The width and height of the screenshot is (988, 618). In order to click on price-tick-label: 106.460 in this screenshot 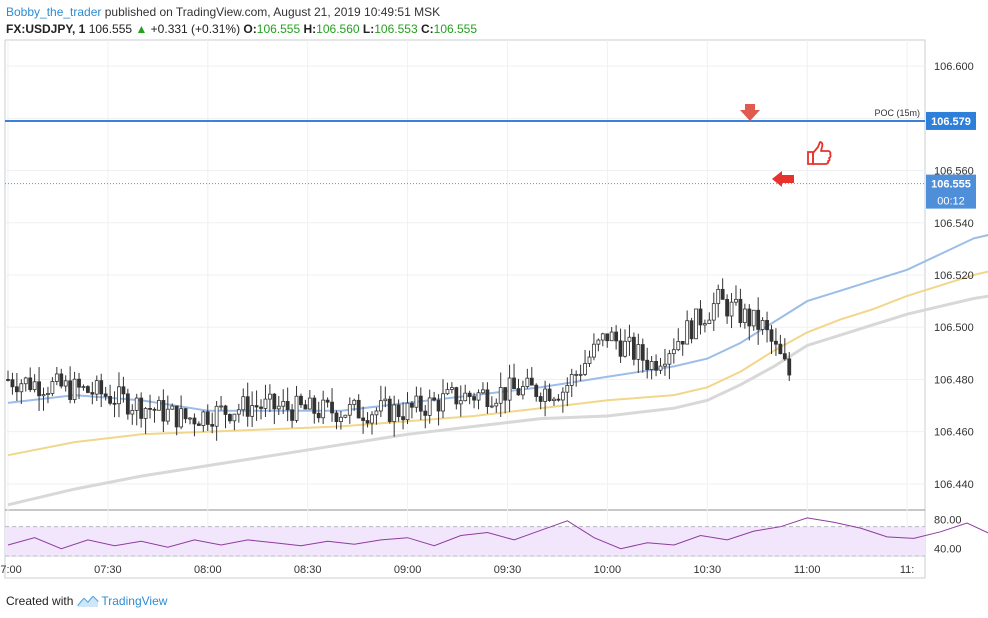, I will do `click(954, 433)`.